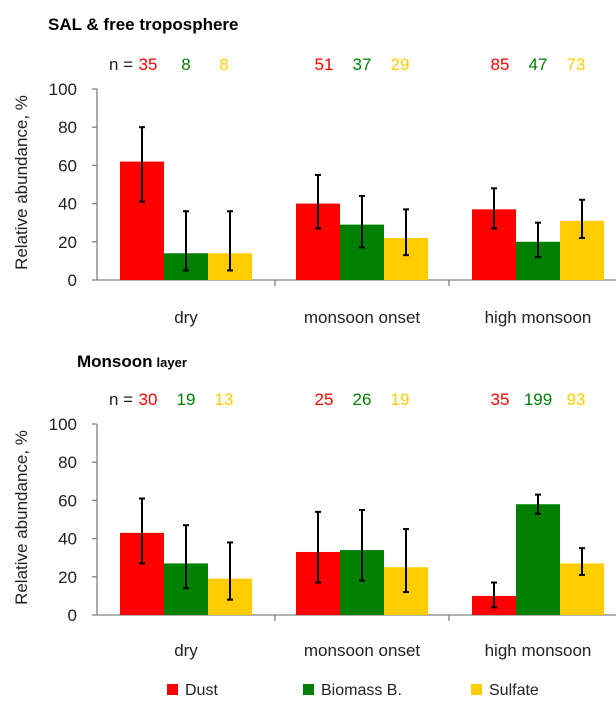 Image resolution: width=616 pixels, height=701 pixels. What do you see at coordinates (400, 64) in the screenshot?
I see `n-count-sulfate-monsoon-onset: 29` at bounding box center [400, 64].